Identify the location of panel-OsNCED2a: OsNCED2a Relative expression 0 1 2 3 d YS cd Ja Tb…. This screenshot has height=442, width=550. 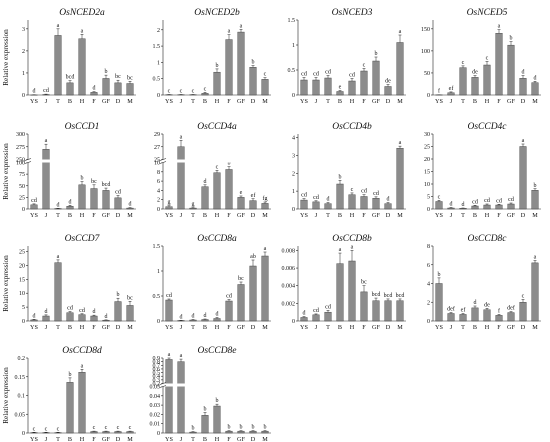
(69, 56).